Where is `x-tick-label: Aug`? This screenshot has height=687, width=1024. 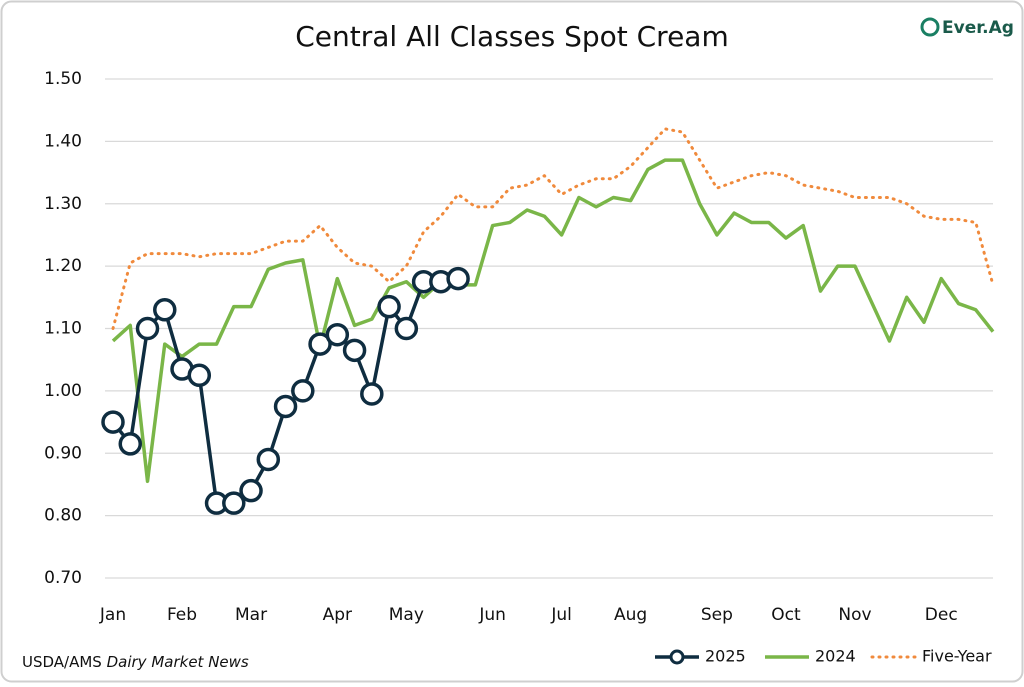 x-tick-label: Aug is located at coordinates (630, 615).